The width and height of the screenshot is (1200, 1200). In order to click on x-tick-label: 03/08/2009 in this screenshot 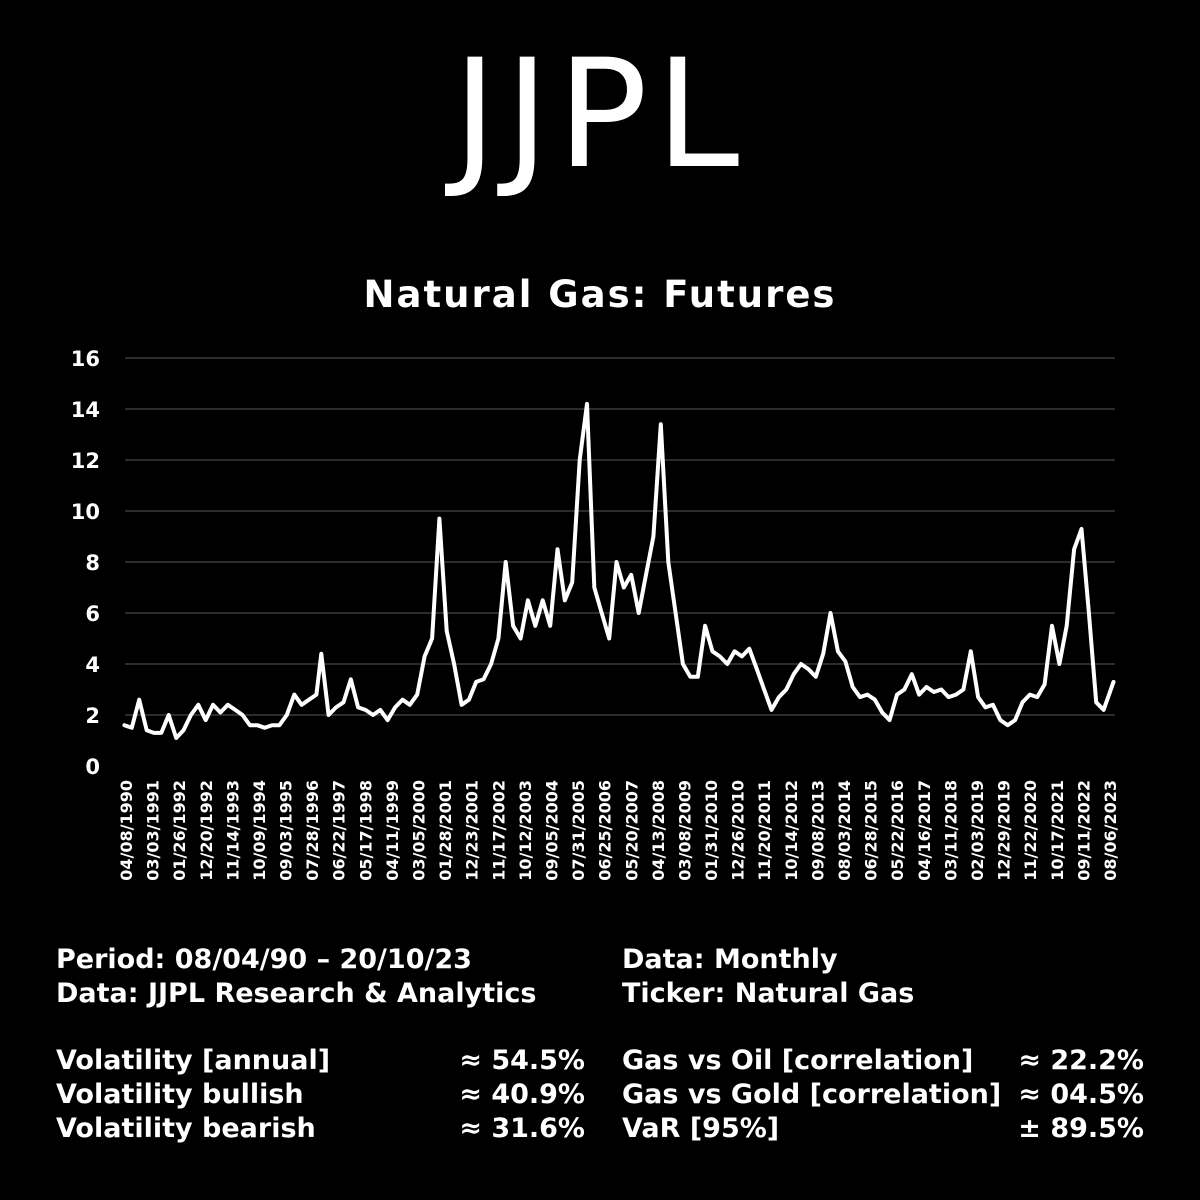, I will do `click(684, 830)`.